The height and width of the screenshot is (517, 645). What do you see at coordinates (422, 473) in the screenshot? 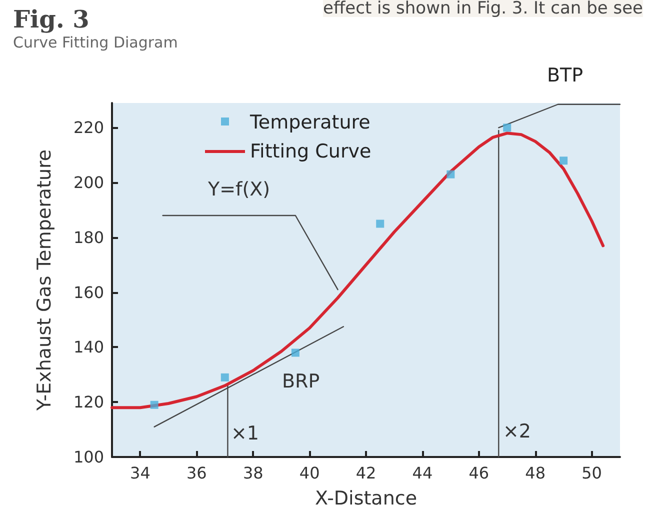
I see `x-tick-label: 44` at bounding box center [422, 473].